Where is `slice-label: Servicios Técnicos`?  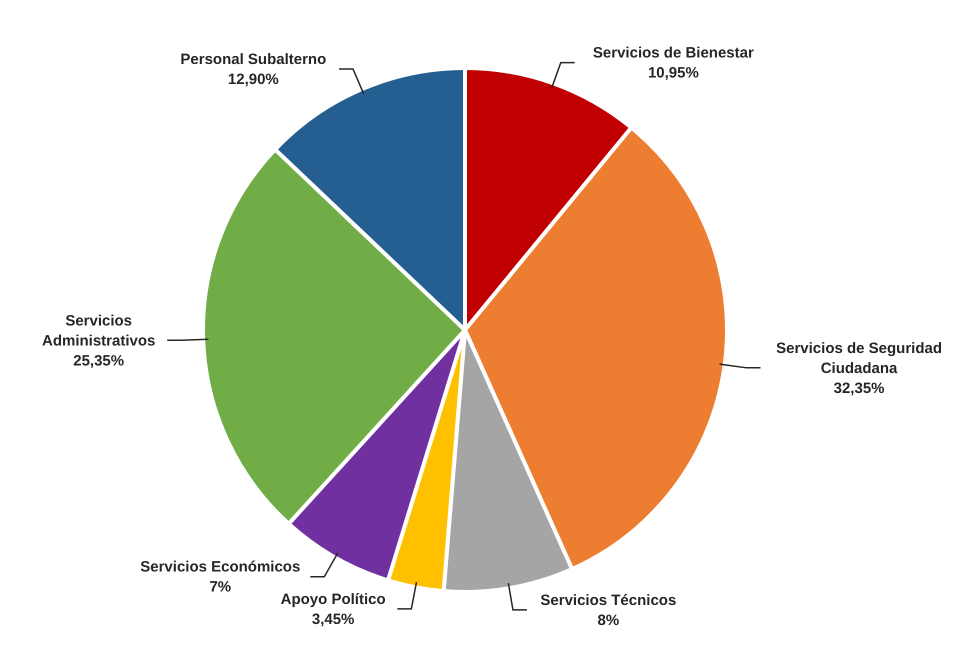 slice-label: Servicios Técnicos is located at coordinates (608, 600).